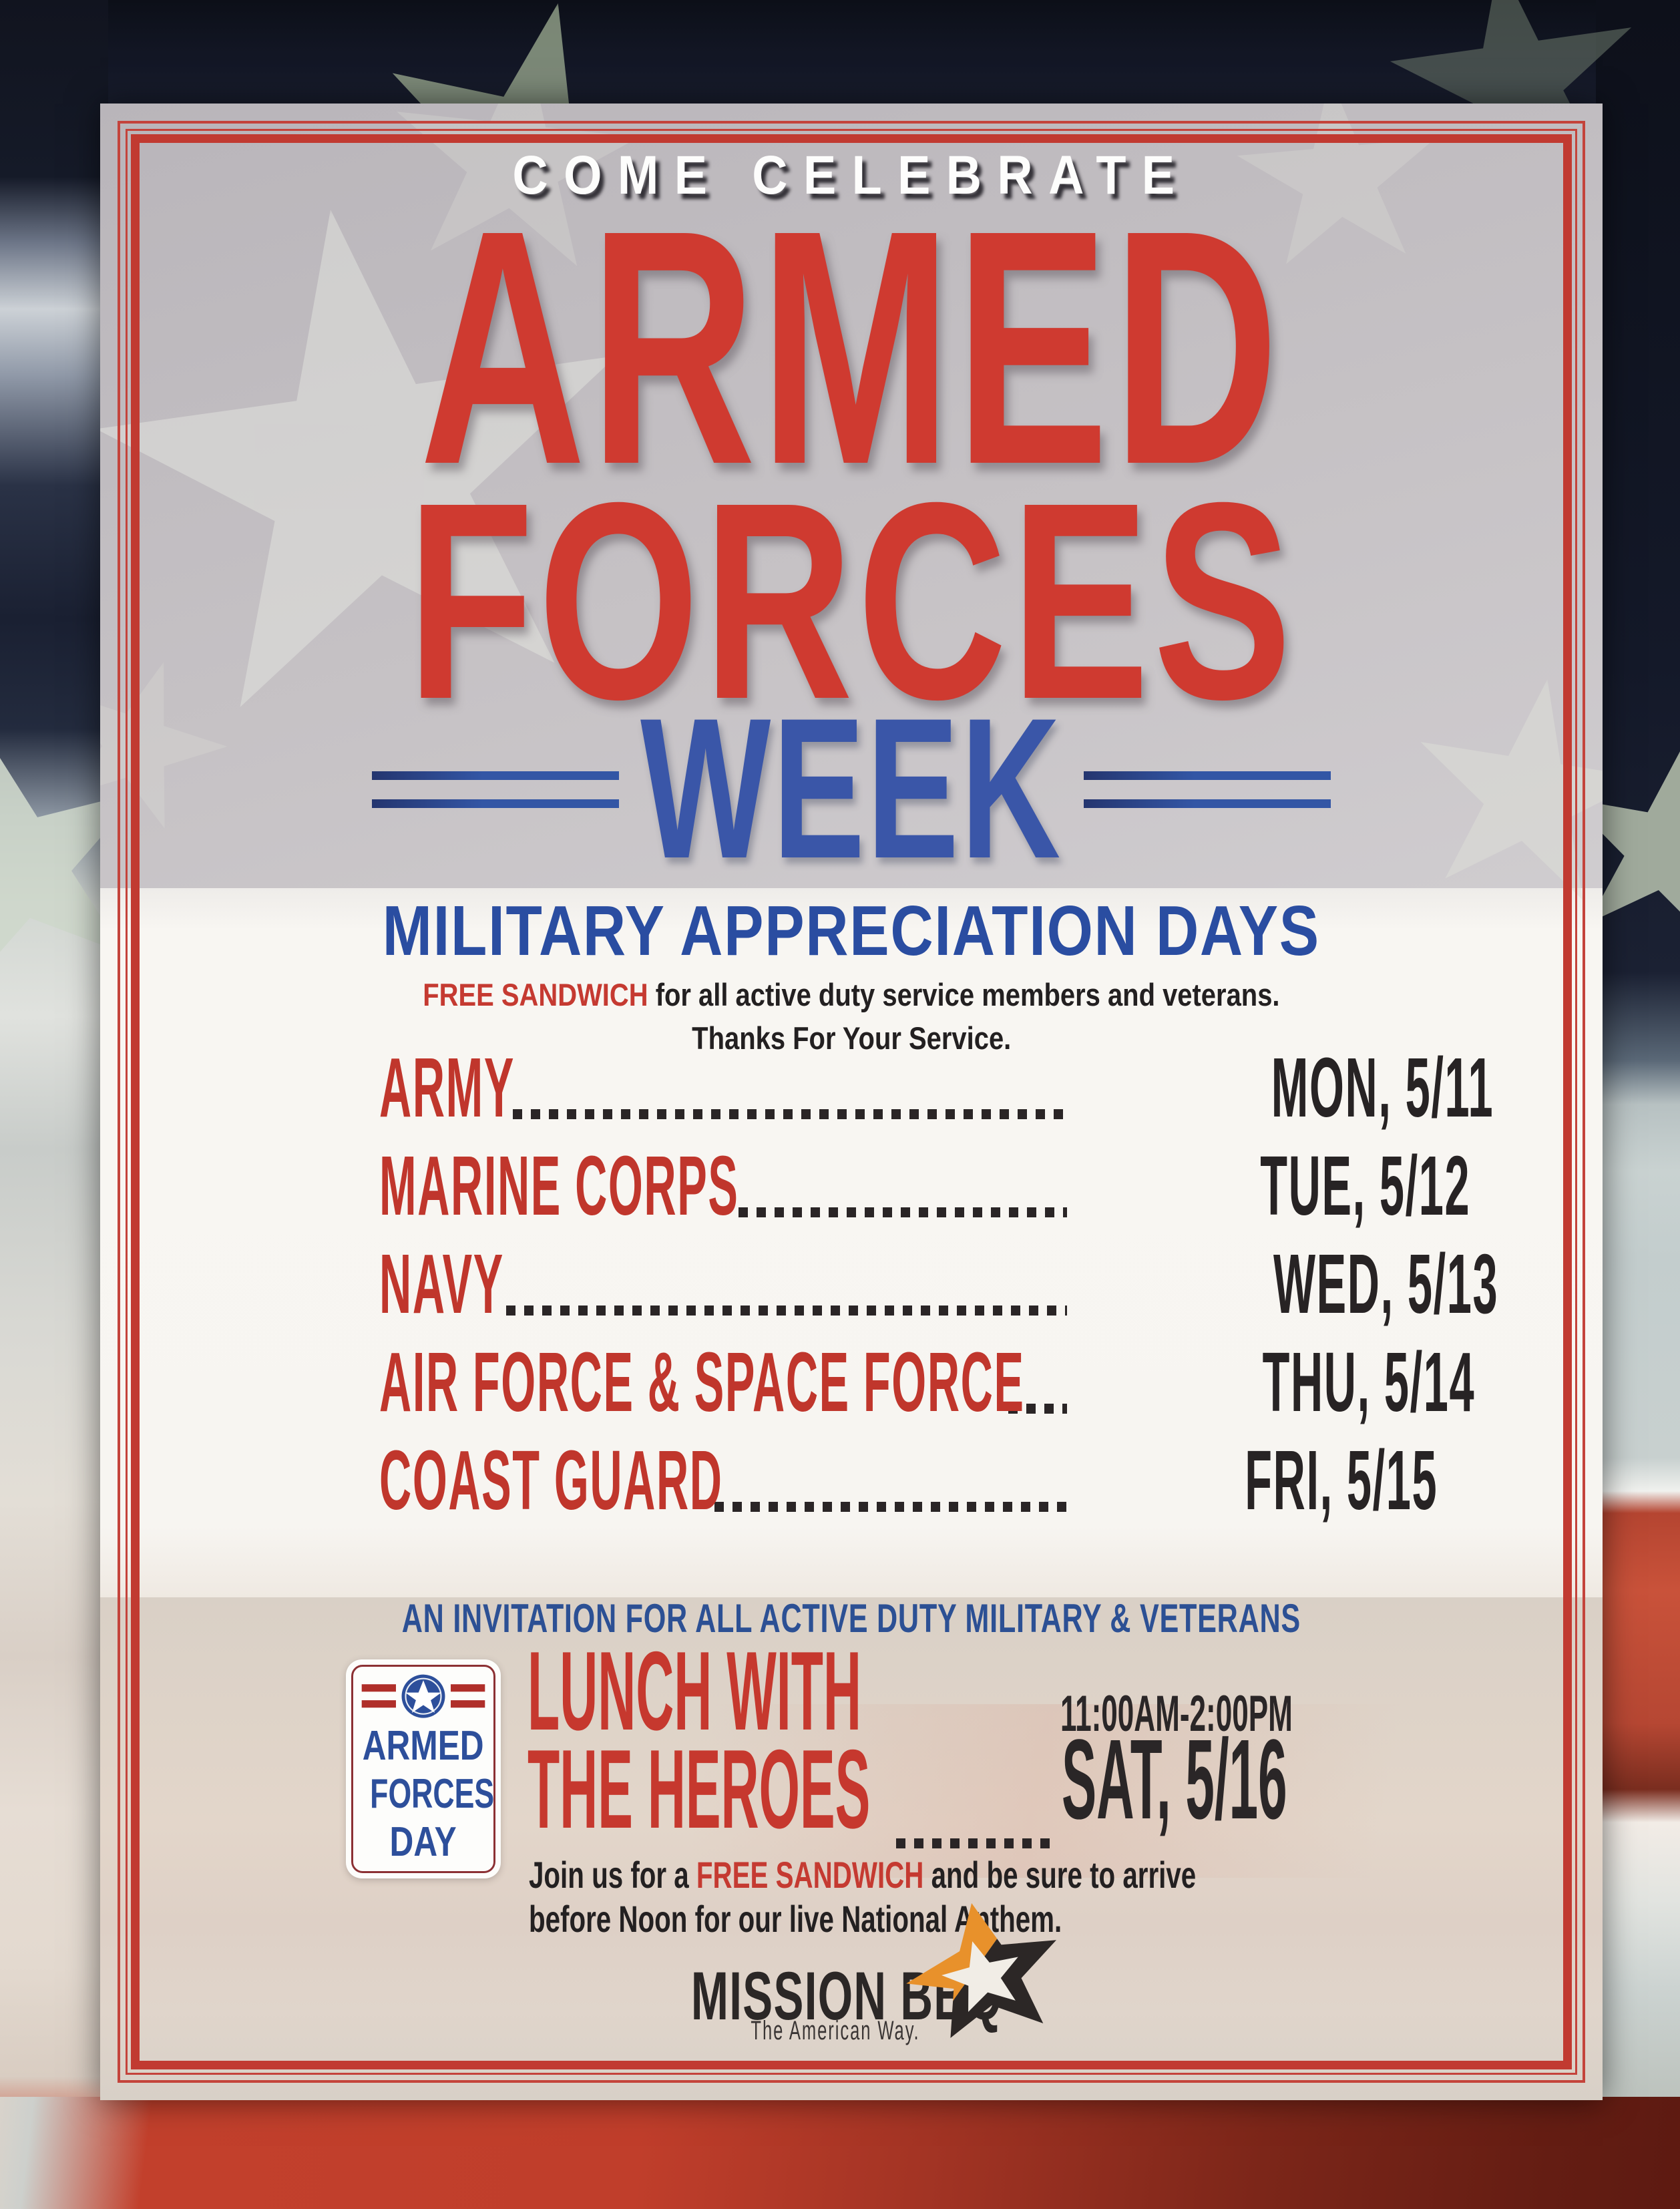 Image resolution: width=1680 pixels, height=2209 pixels. Describe the element at coordinates (423, 1746) in the screenshot. I see `badge-armed: ARMED` at that location.